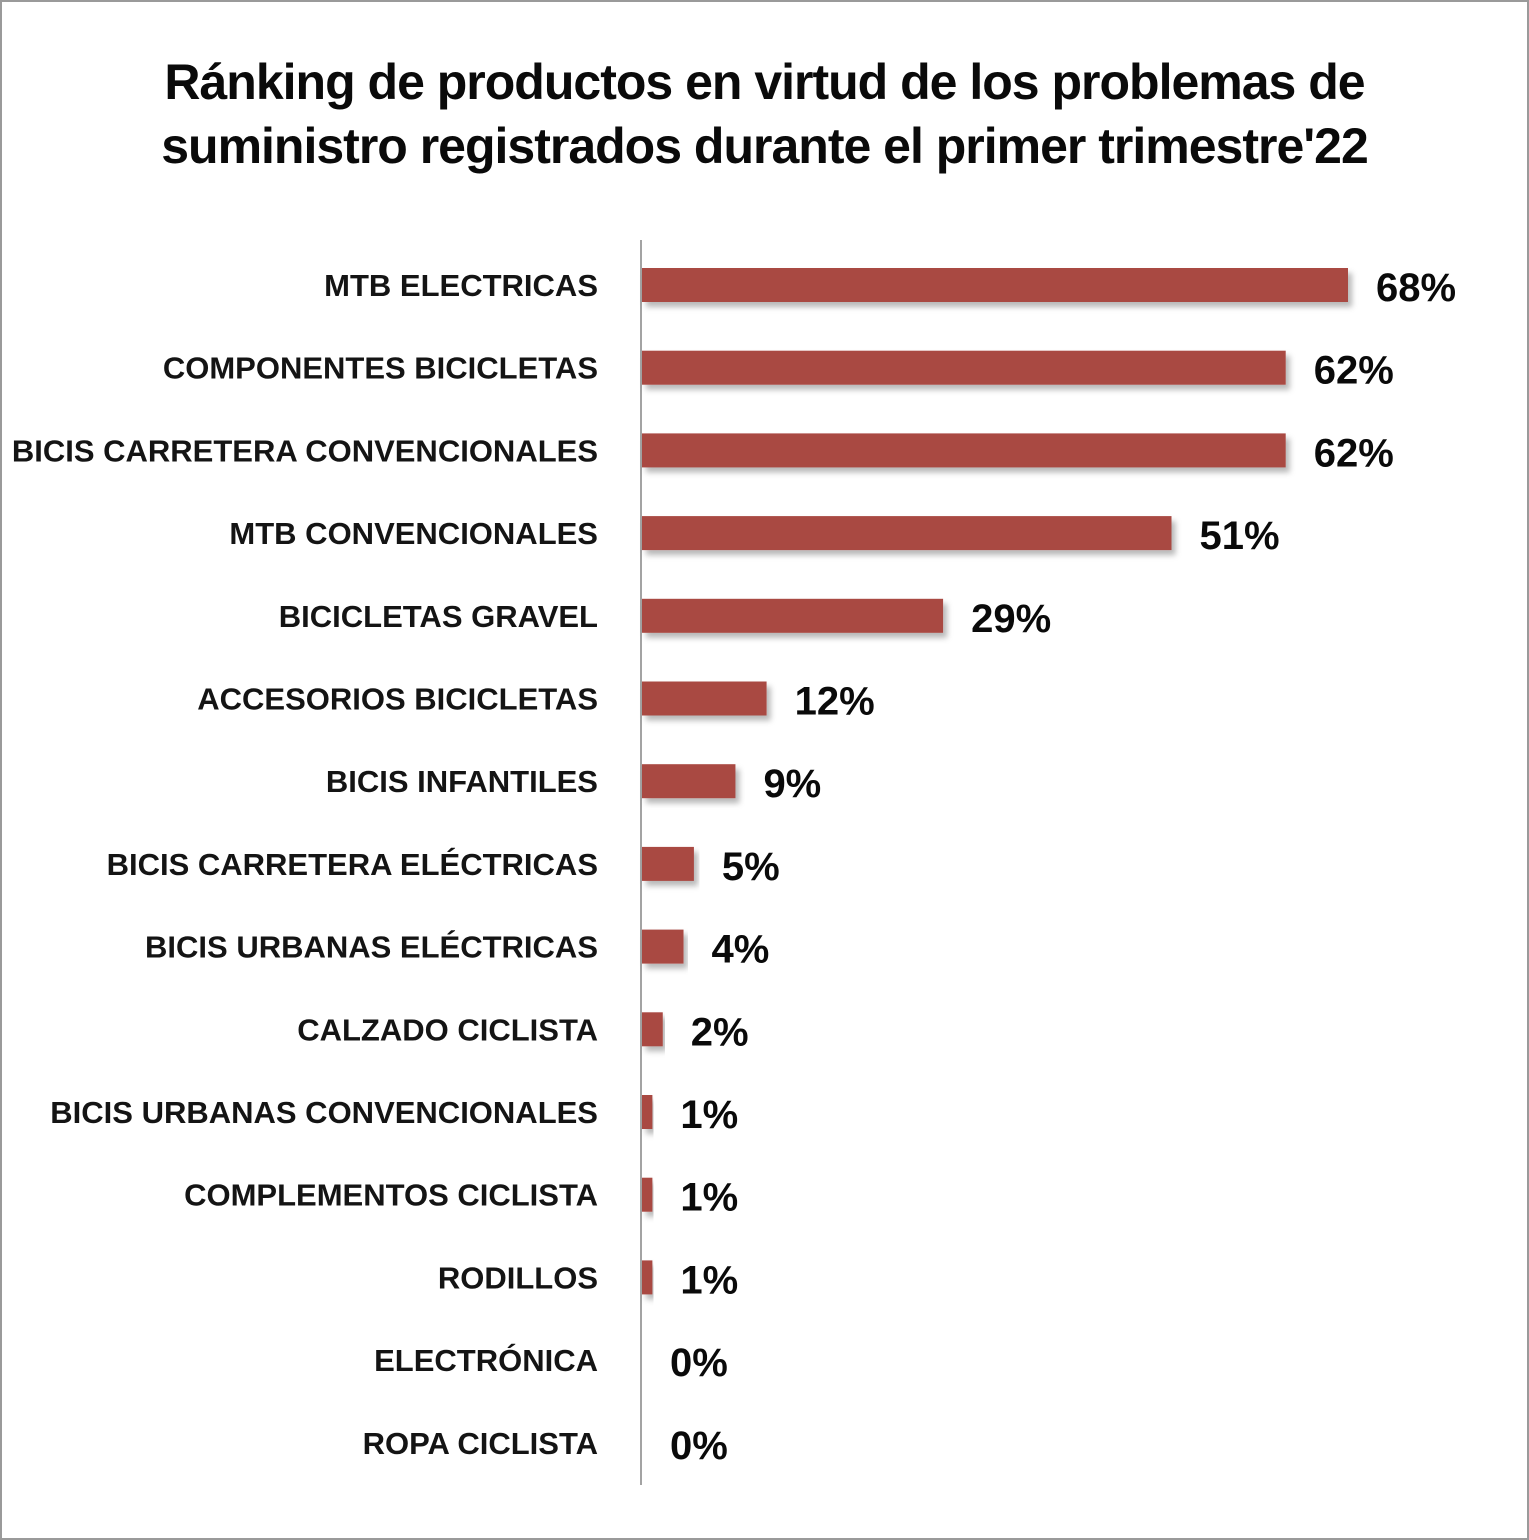  Describe the element at coordinates (486, 1360) in the screenshot. I see `category-label: ELECTRÓNICA` at that location.